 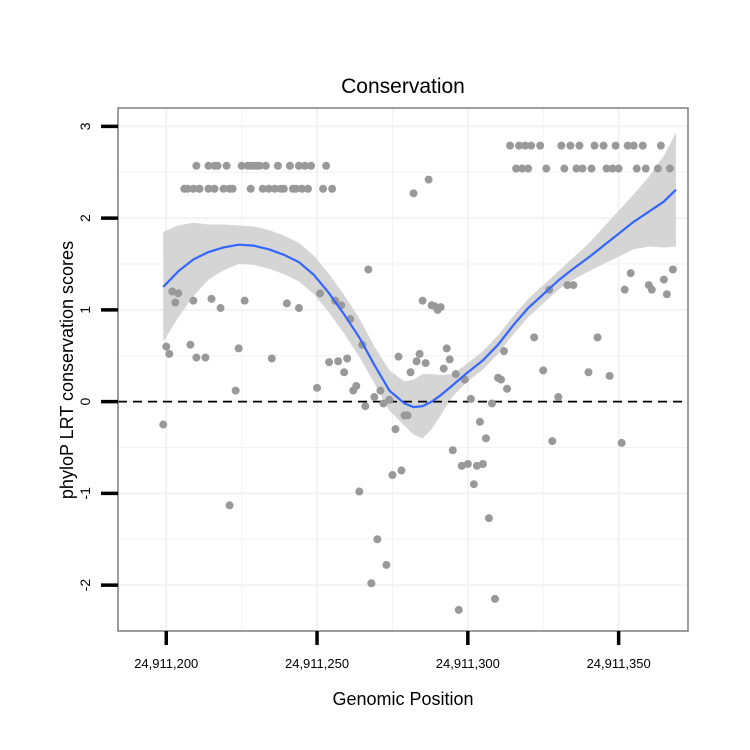 What do you see at coordinates (166, 663) in the screenshot?
I see `x-tick-label: 24,911,200` at bounding box center [166, 663].